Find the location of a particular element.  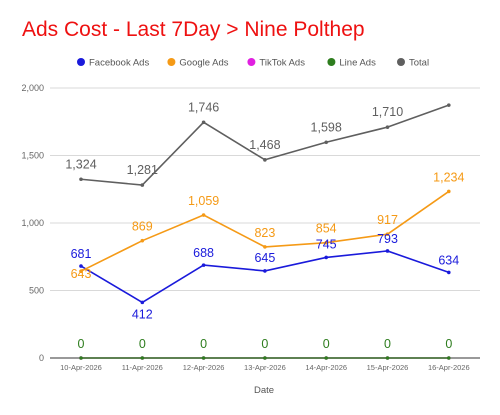

y-tick-label: 2,000 is located at coordinates (32, 88).